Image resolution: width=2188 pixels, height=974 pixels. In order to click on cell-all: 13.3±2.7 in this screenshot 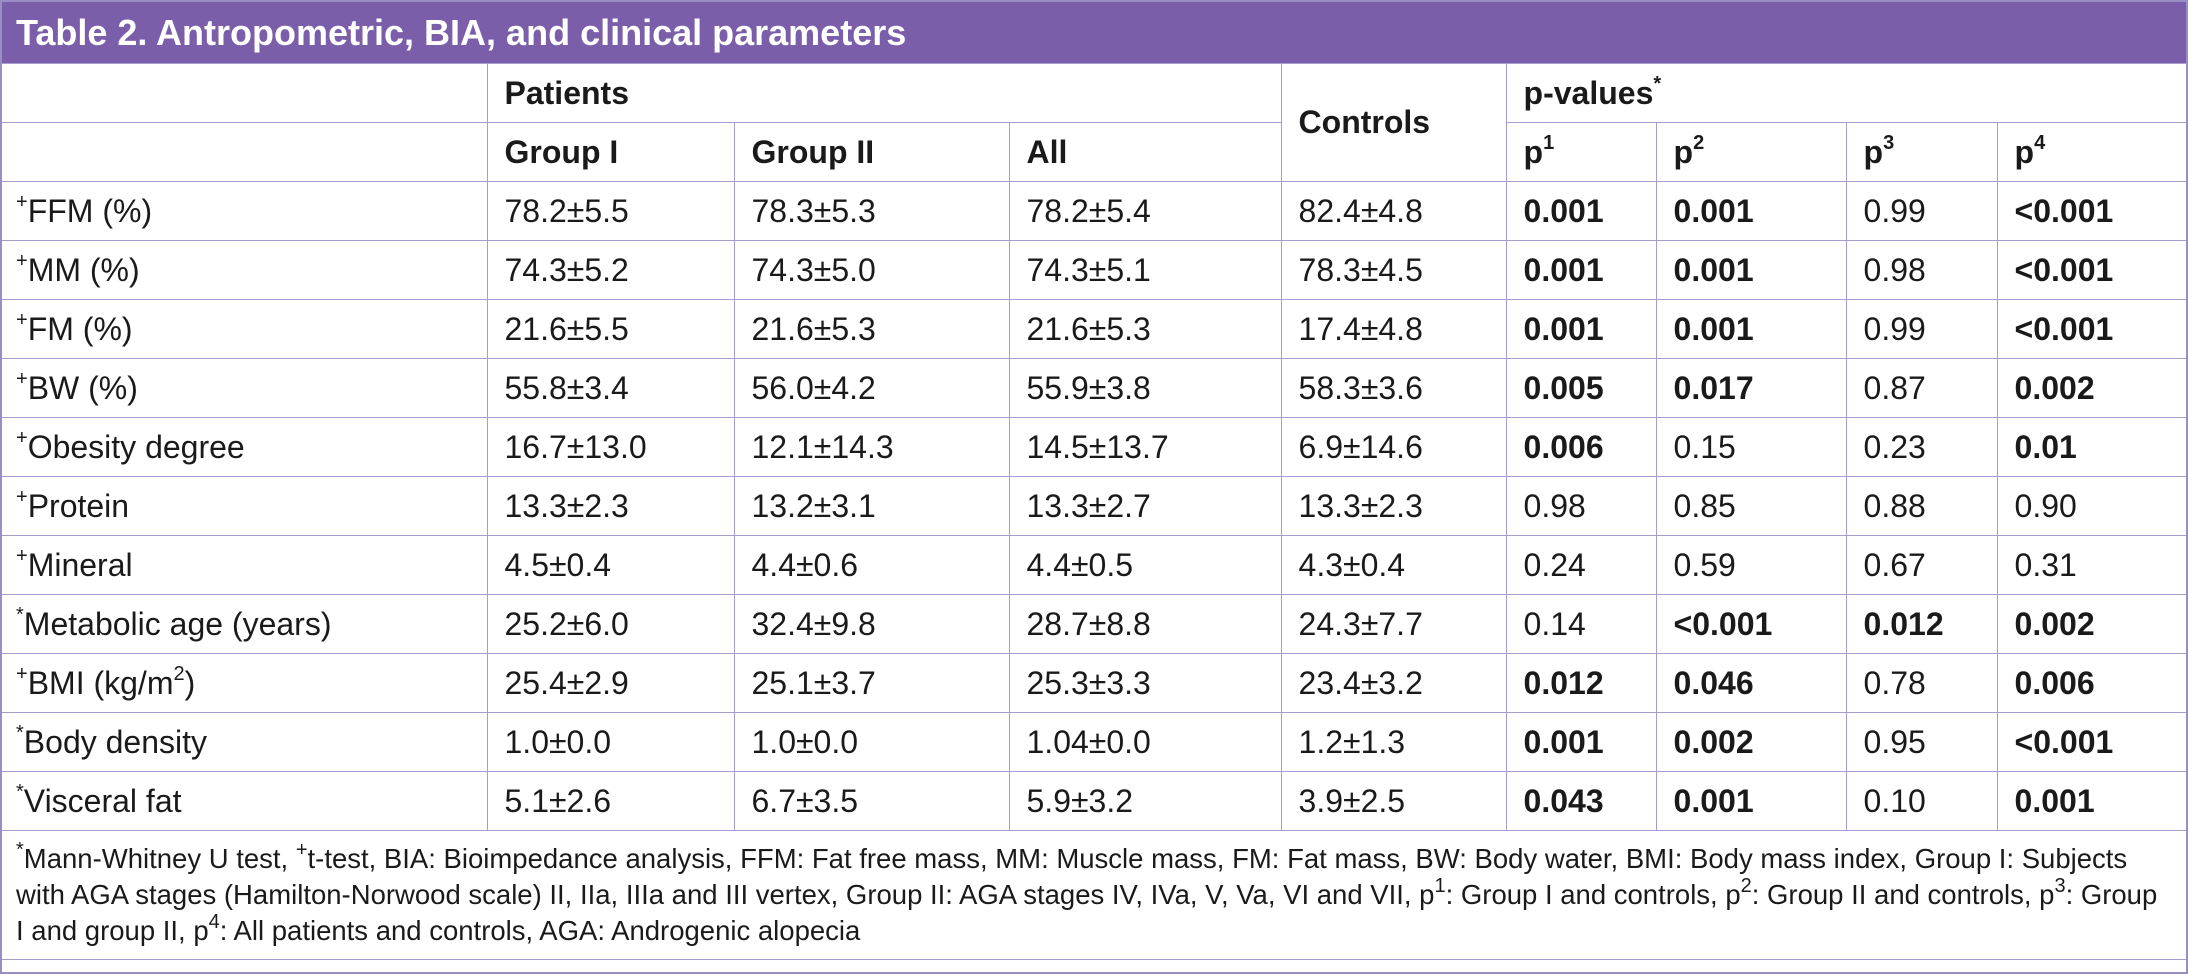, I will do `click(1145, 506)`.